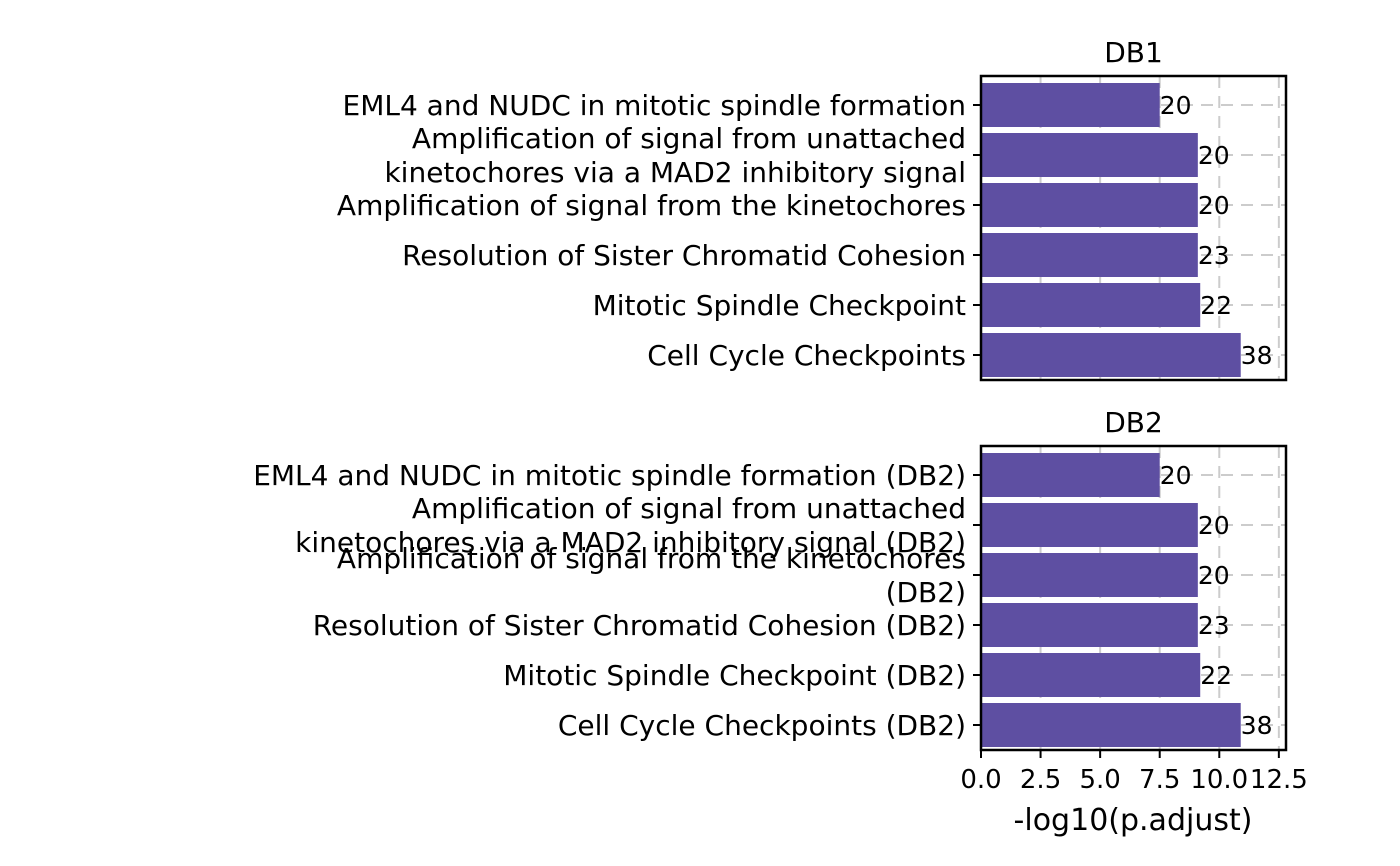 The width and height of the screenshot is (1400, 866). What do you see at coordinates (1040, 780) in the screenshot?
I see `x-tick-label: 2.5` at bounding box center [1040, 780].